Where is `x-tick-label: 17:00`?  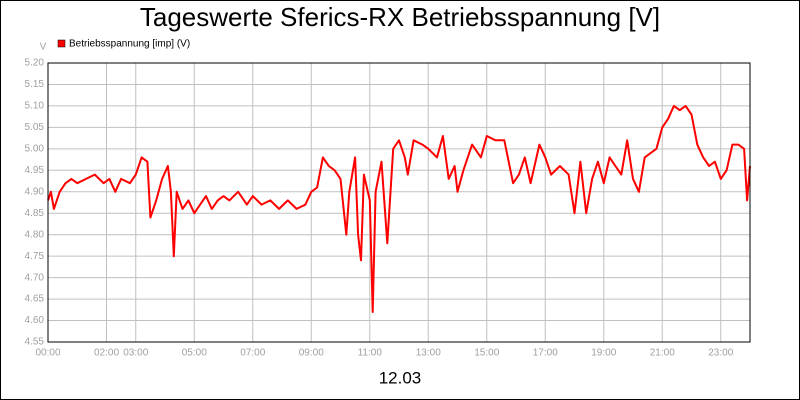 x-tick-label: 17:00 is located at coordinates (545, 353).